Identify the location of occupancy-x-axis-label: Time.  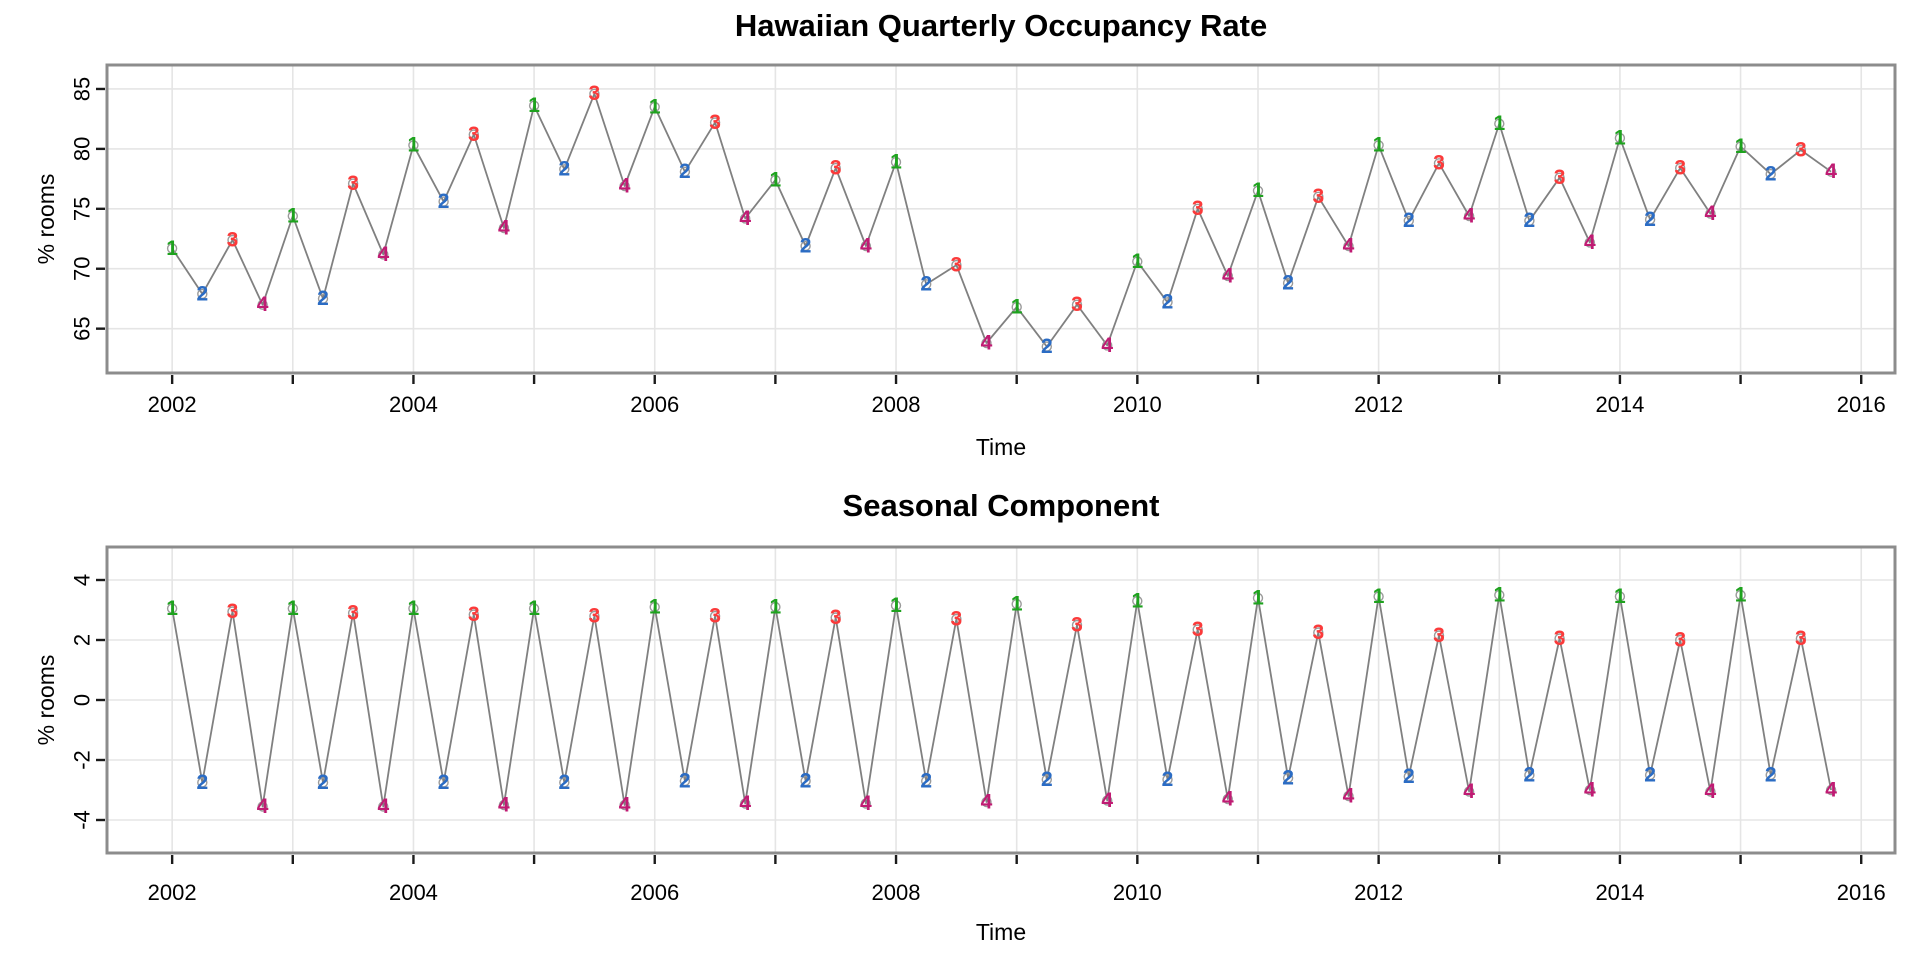
(1001, 447).